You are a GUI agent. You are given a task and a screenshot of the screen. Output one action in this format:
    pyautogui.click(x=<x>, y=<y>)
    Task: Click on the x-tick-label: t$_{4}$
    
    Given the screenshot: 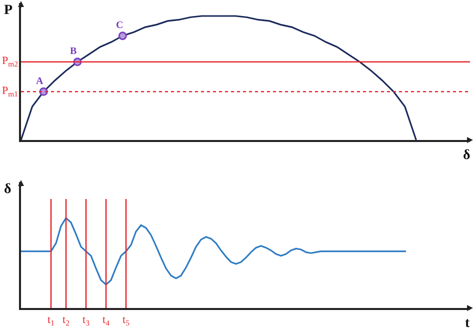 What is the action you would take?
    pyautogui.click(x=106, y=321)
    